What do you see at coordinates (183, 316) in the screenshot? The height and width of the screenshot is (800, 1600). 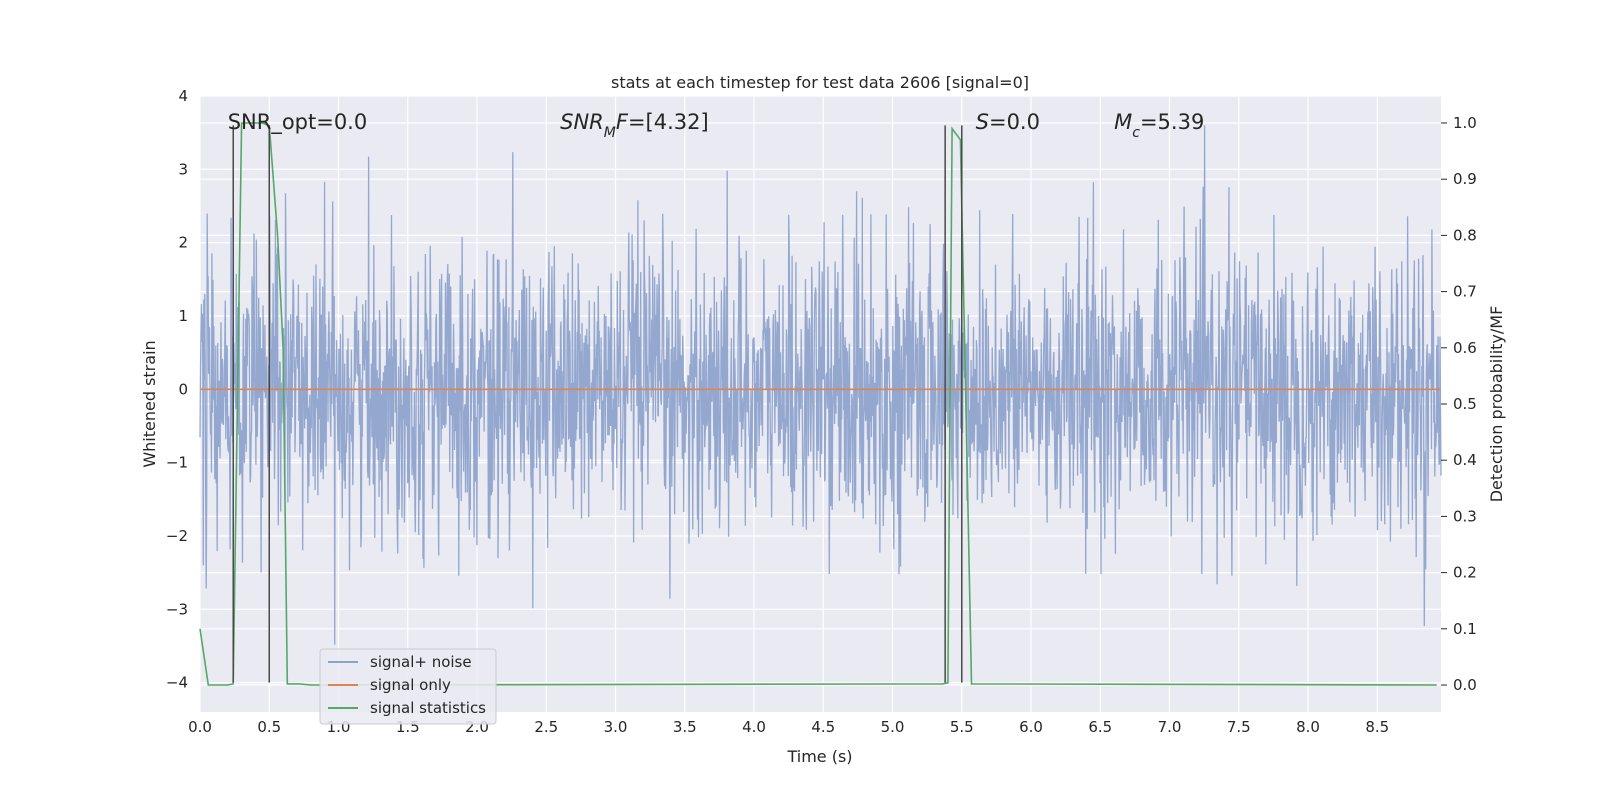 I see `y-tick-label: 1` at bounding box center [183, 316].